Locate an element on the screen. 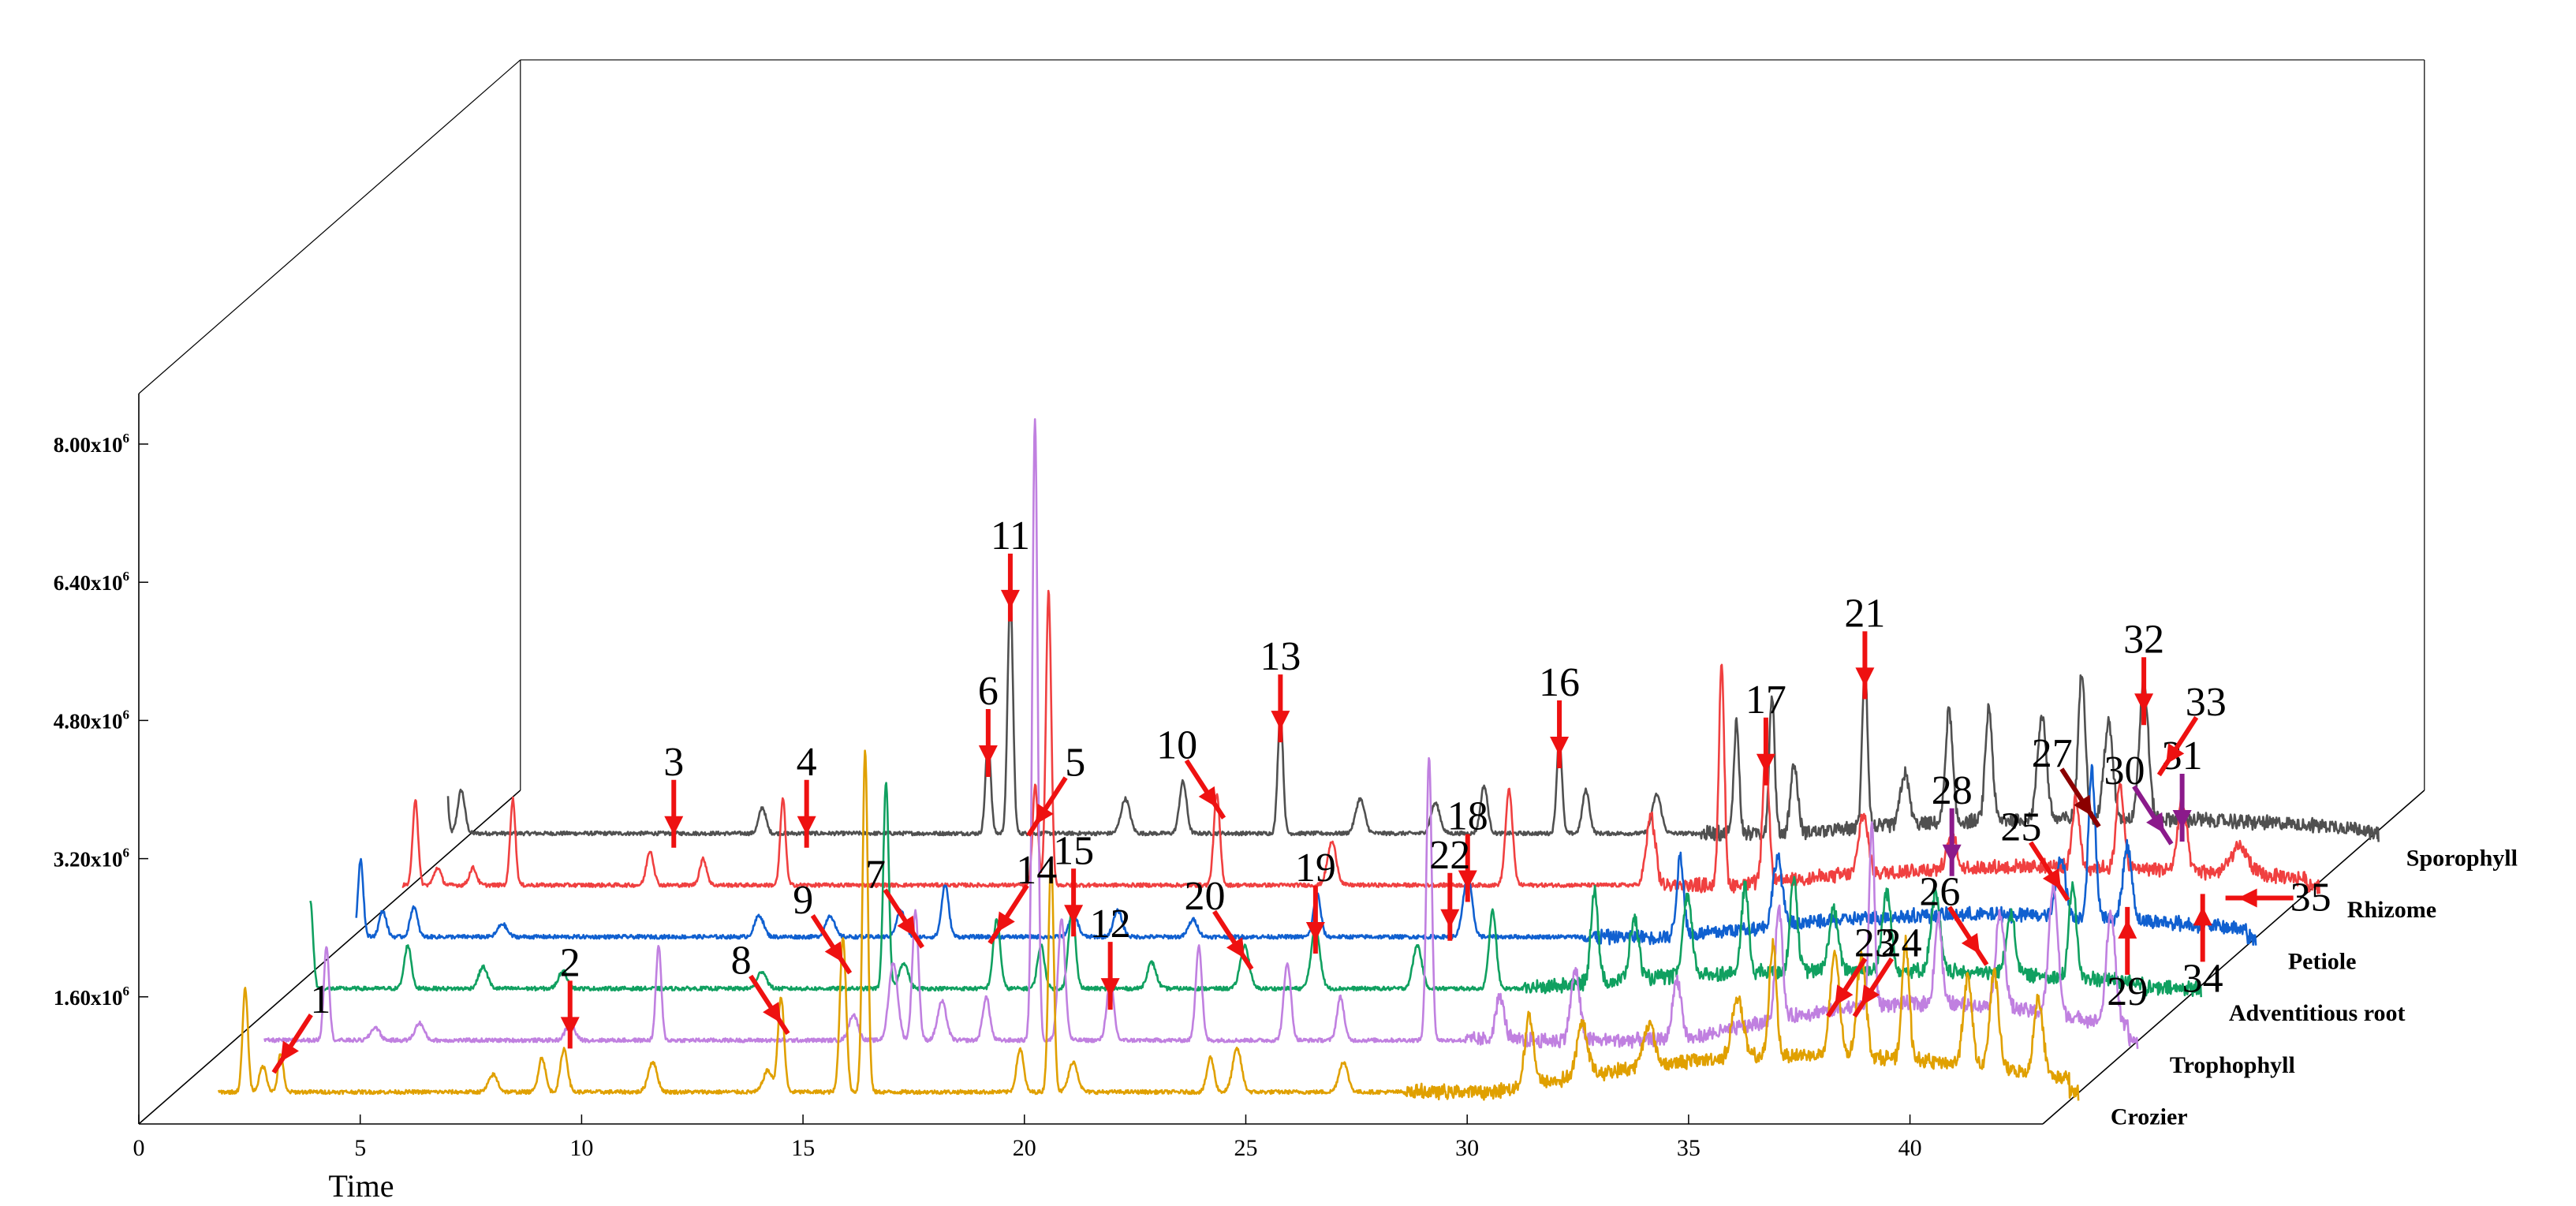  x-tick-label: 0 is located at coordinates (139, 1148).